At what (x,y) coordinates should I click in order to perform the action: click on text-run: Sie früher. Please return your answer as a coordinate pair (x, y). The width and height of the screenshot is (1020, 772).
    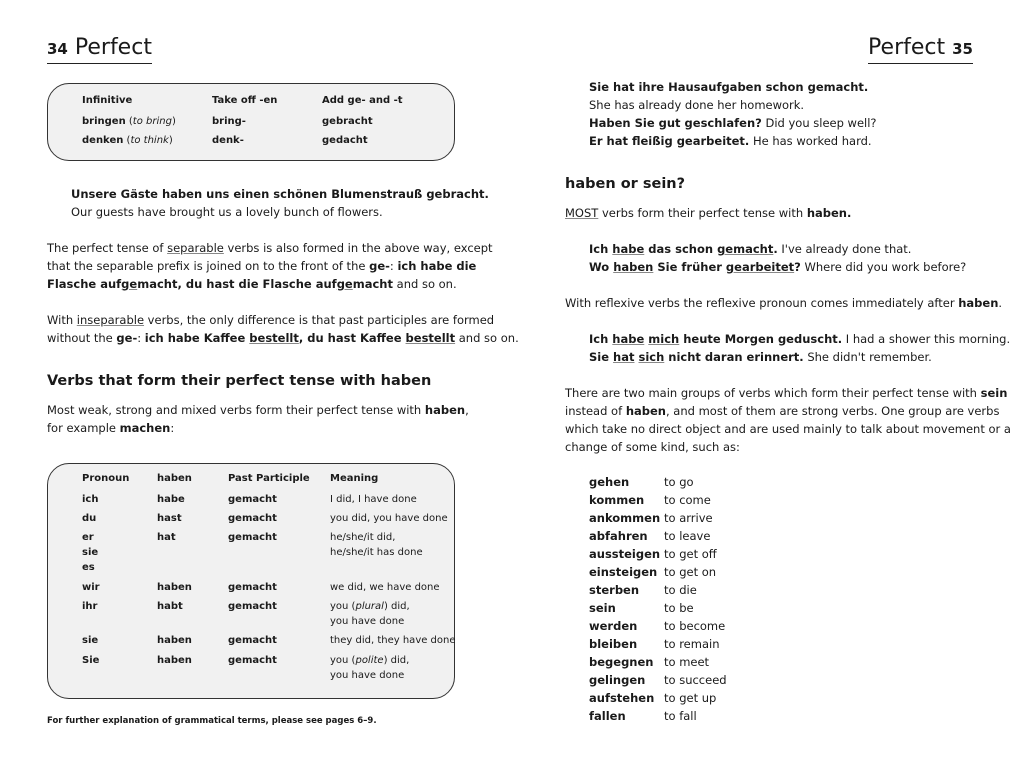
    Looking at the image, I should click on (689, 267).